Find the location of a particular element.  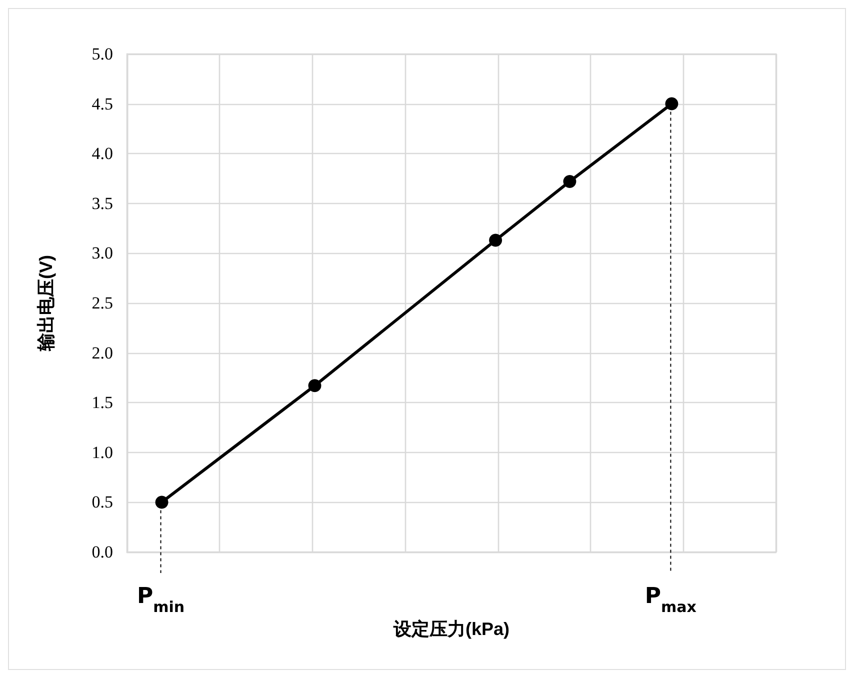

annotation: P$_{min}$ is located at coordinates (160, 600).